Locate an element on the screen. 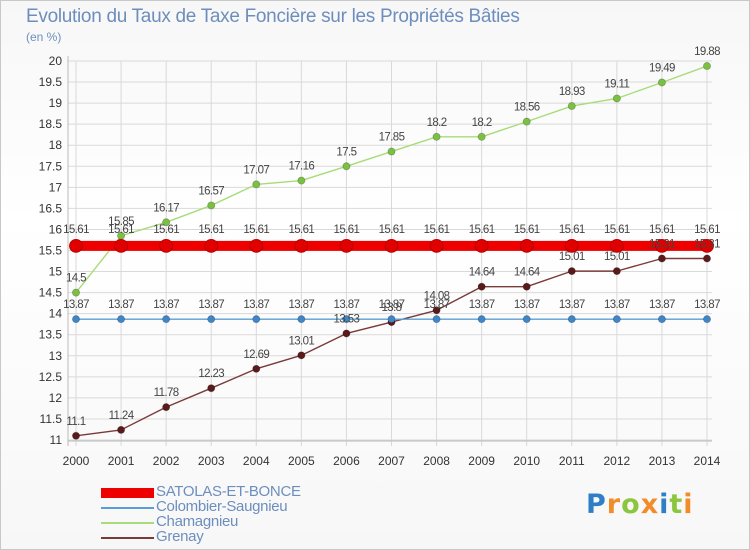 Image resolution: width=750 pixels, height=550 pixels. data-label: 11.78 is located at coordinates (166, 393).